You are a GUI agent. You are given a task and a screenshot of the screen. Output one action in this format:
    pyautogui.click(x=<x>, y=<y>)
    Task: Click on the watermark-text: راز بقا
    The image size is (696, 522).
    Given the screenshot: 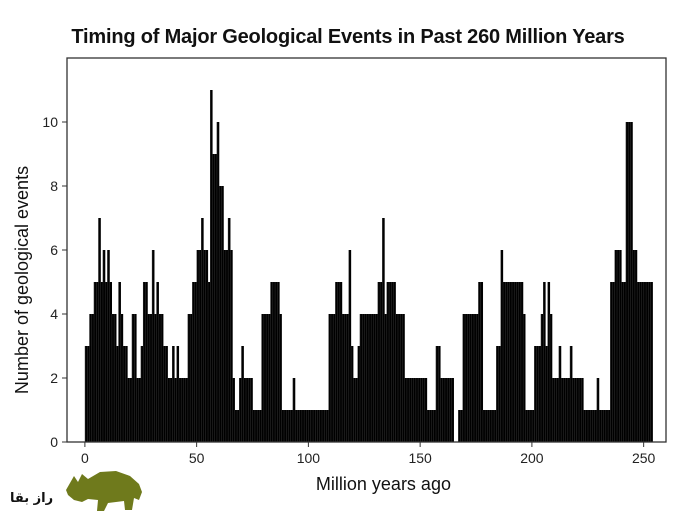 What is the action you would take?
    pyautogui.click(x=32, y=498)
    